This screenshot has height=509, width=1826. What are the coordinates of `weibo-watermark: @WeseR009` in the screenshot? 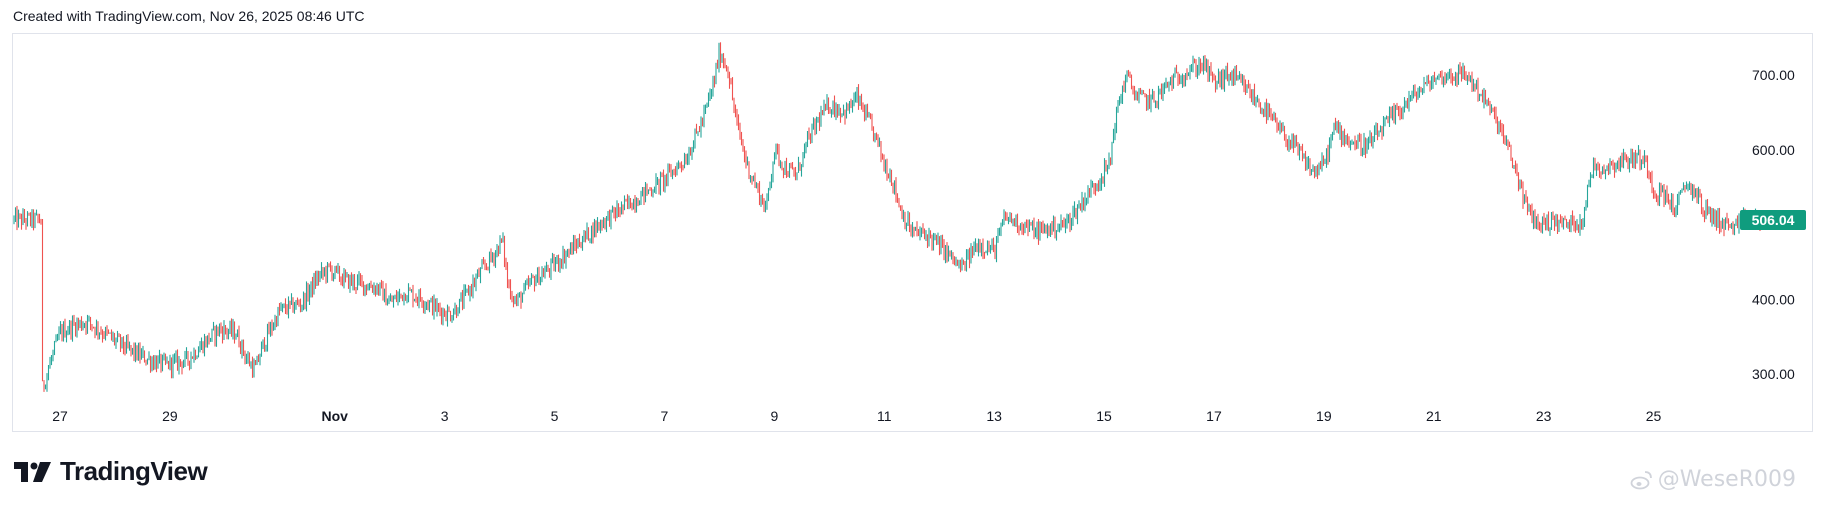 It's located at (1713, 479).